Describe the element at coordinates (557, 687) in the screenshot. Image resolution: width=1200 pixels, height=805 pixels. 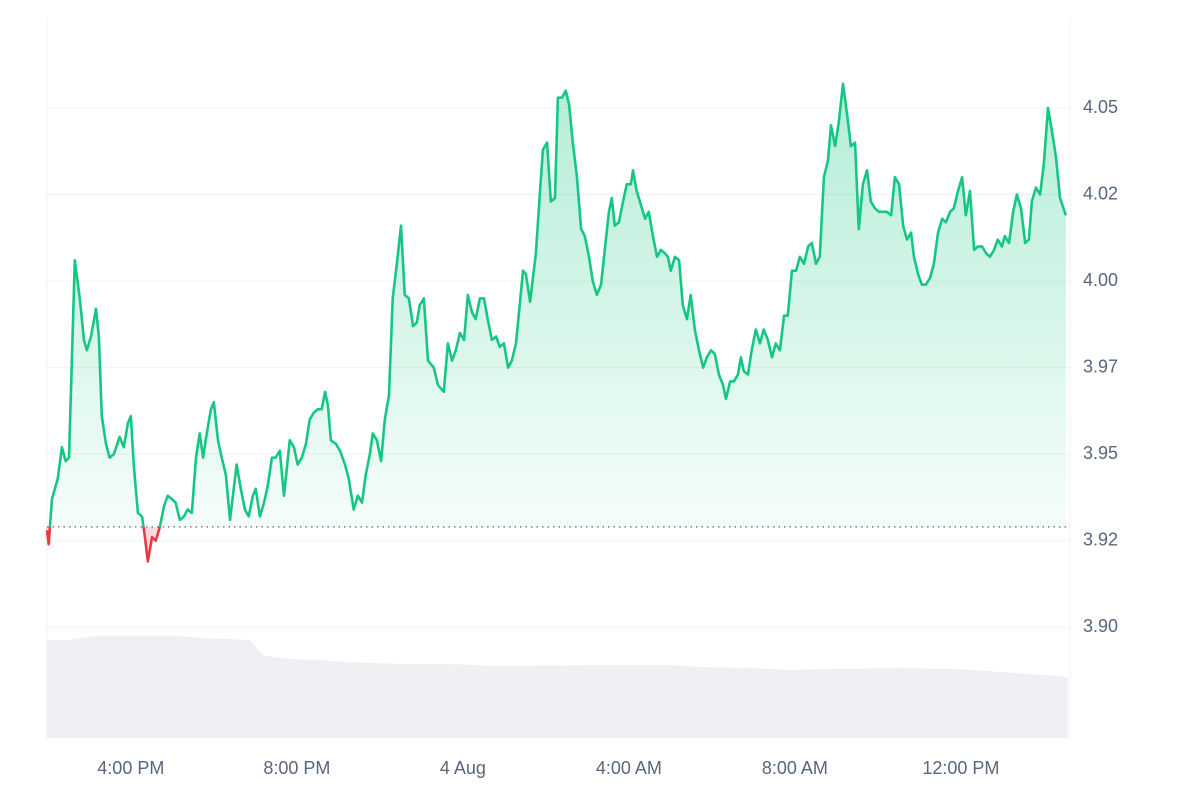
I see `volume-area` at that location.